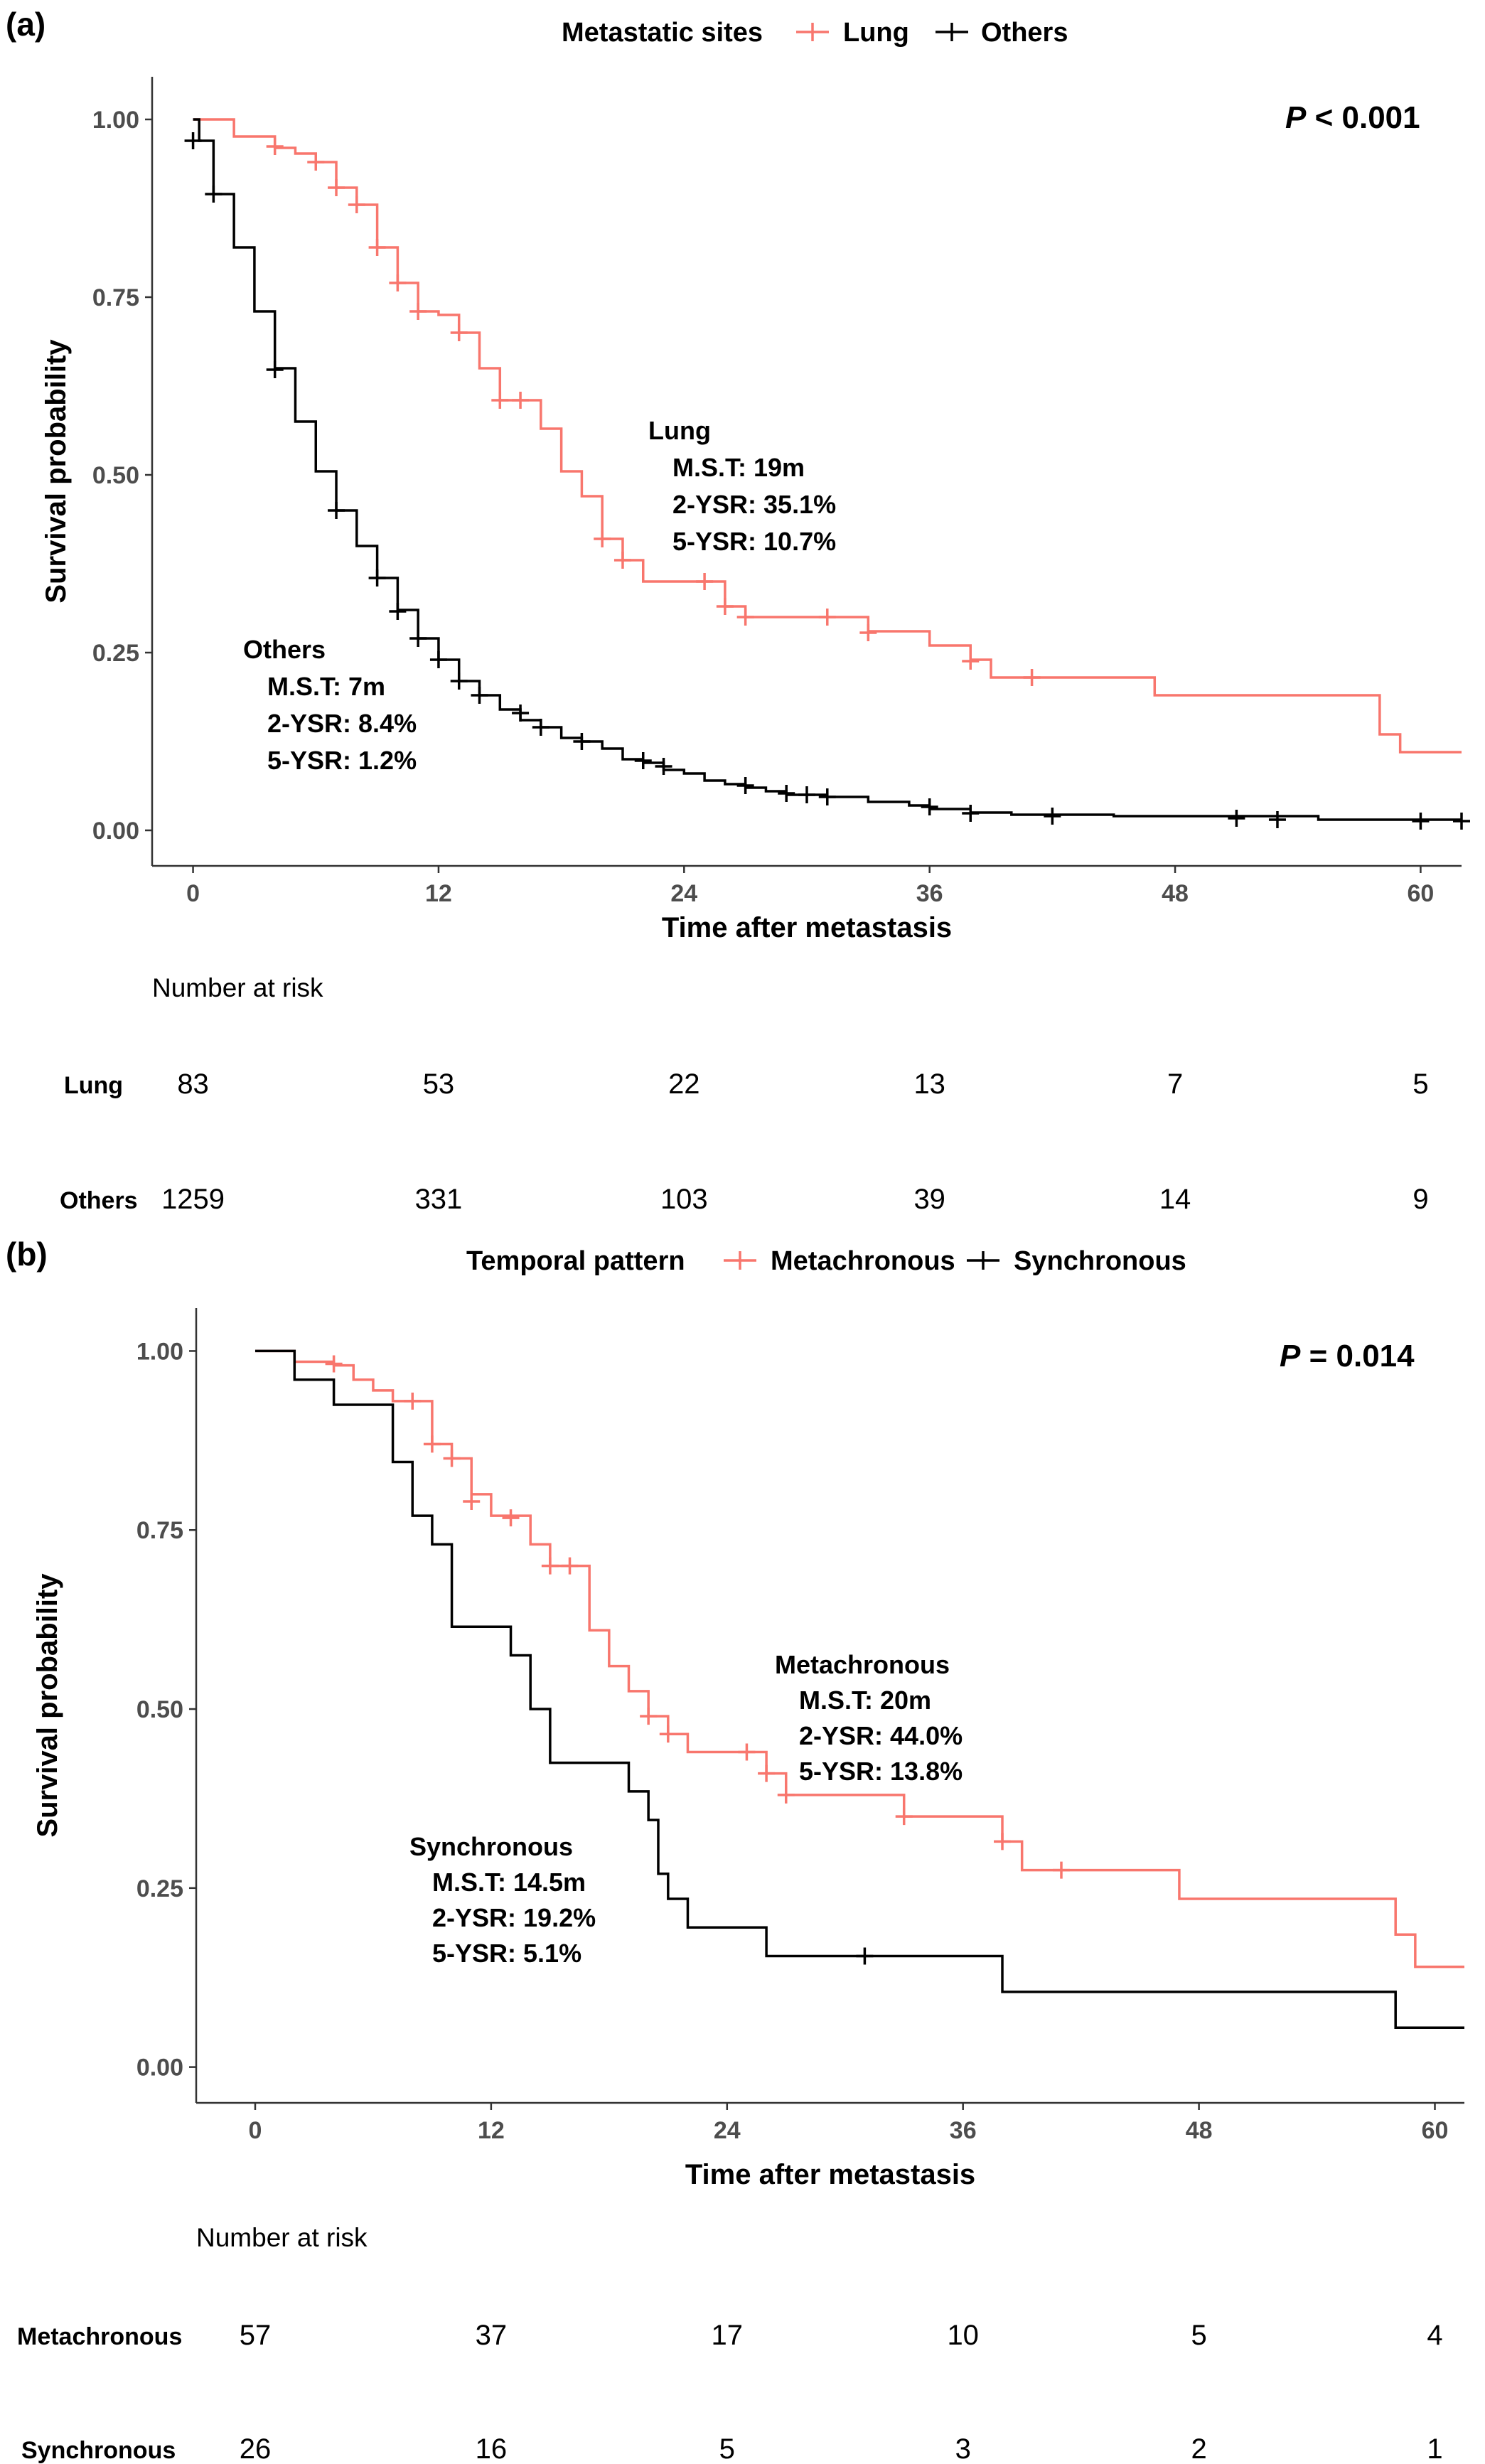 This screenshot has width=1485, height=2464. Describe the element at coordinates (491, 1846) in the screenshot. I see `annotation-synchronous-title: Synchronous` at that location.